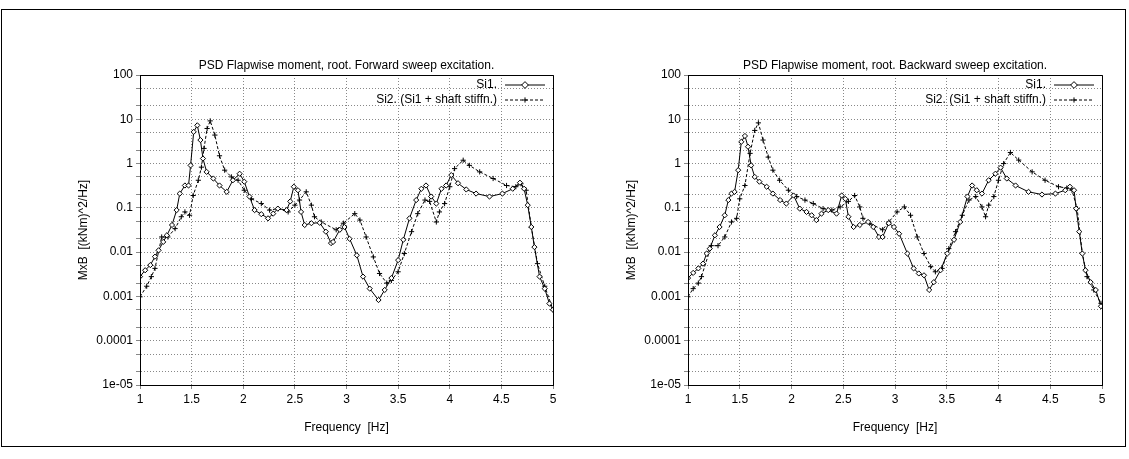 The image size is (1129, 459). Describe the element at coordinates (346, 65) in the screenshot. I see `chart-title: PSD Flapwise moment, root. Forward sweep excitation.` at that location.